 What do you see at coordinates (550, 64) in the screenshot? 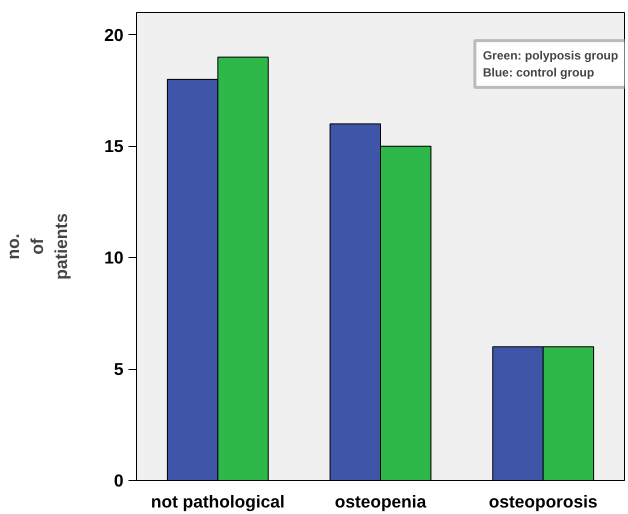
I see `annotation: Green: polyposis group Blue: control group` at bounding box center [550, 64].